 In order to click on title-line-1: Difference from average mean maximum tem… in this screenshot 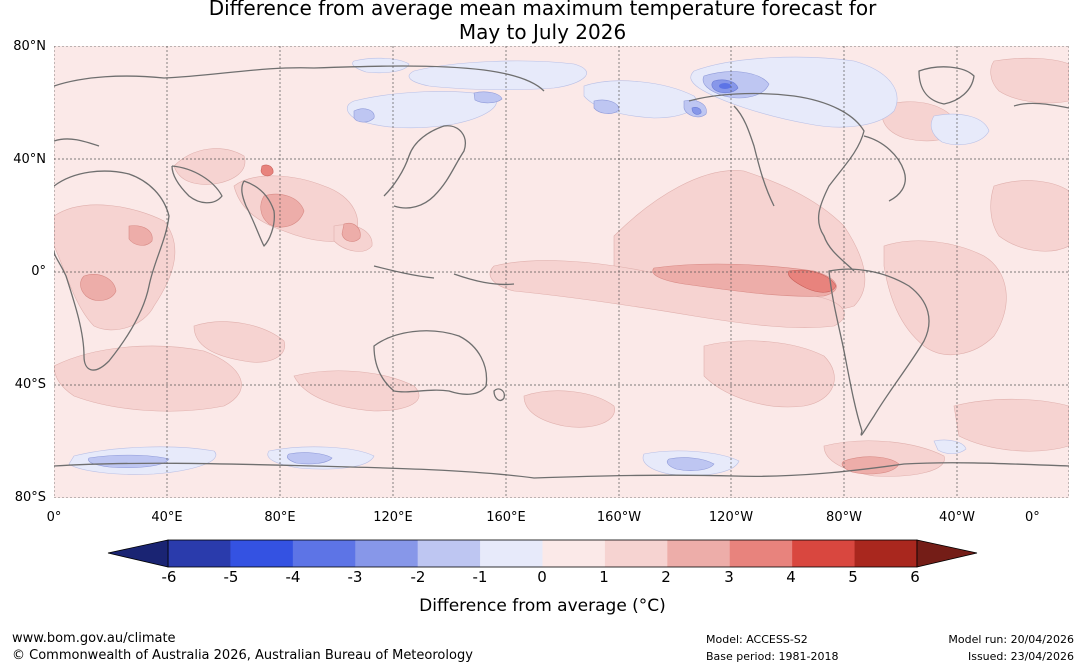, I will do `click(542, 10)`.